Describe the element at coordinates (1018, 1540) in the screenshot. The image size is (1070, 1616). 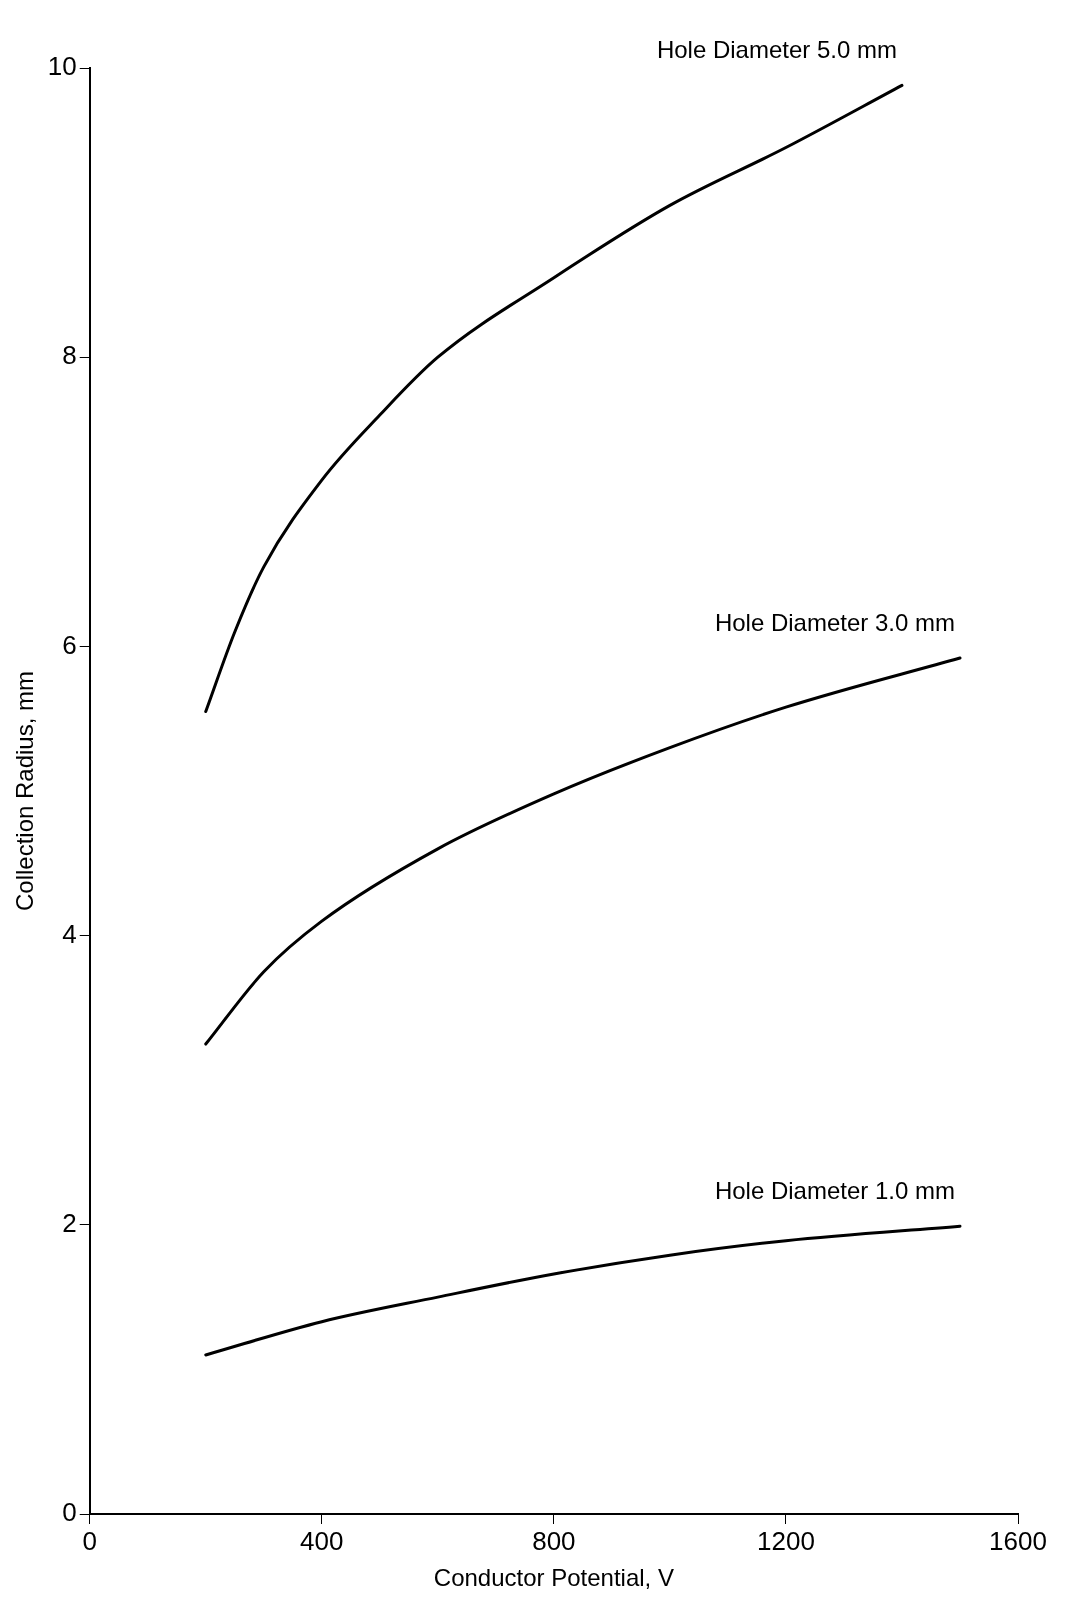
I see `x-tick-label: 1600` at that location.